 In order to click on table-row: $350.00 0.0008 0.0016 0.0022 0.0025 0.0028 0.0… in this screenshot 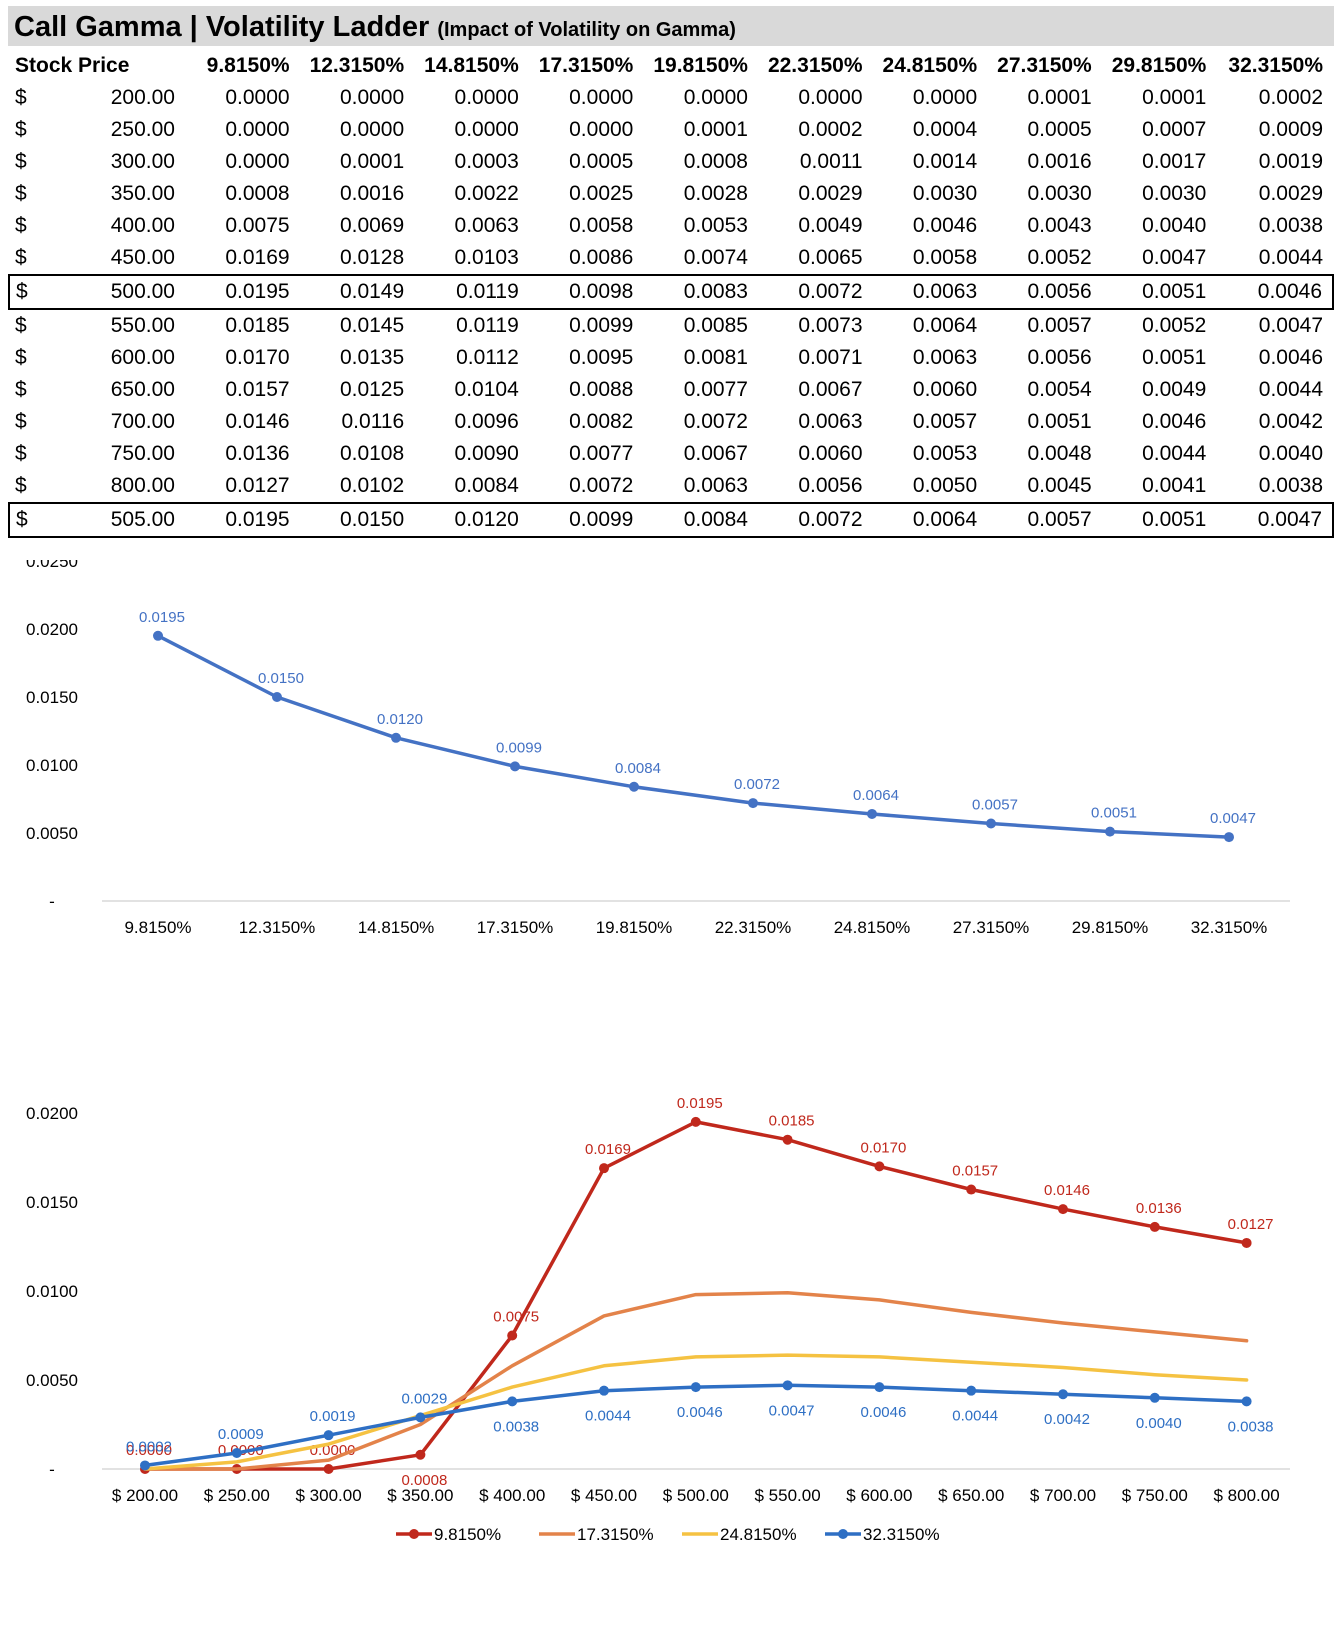, I will do `click(671, 194)`.